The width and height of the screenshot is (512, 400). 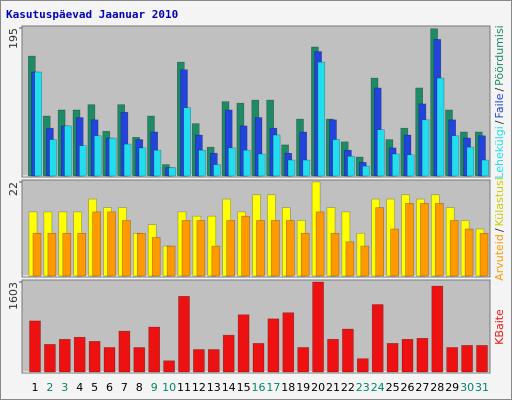 What do you see at coordinates (273, 387) in the screenshot?
I see `x-tick-label: 17` at bounding box center [273, 387].